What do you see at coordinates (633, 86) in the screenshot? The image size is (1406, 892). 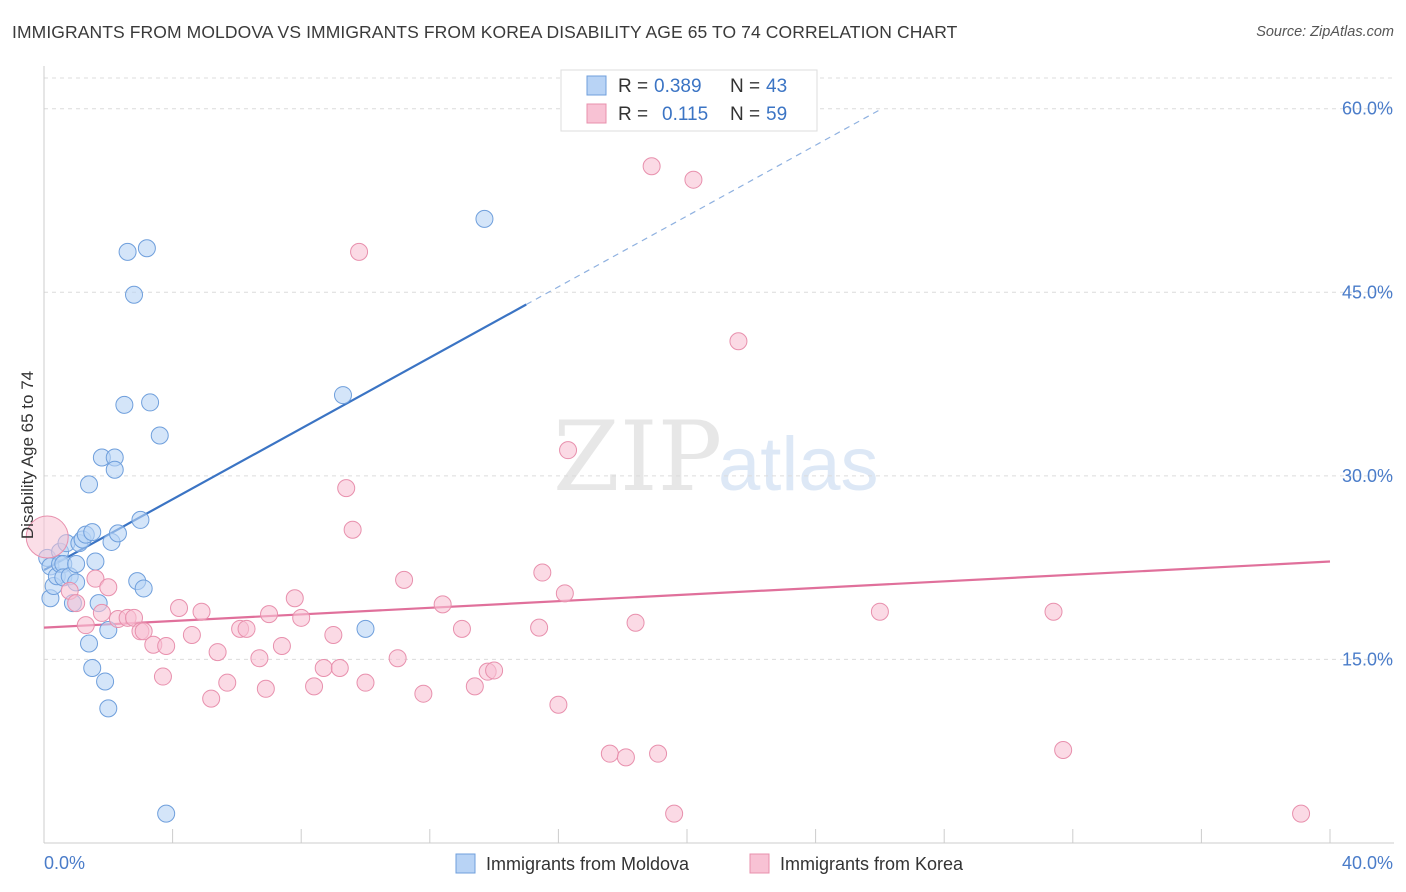 I see `legend-r-label-moldova: R =` at bounding box center [633, 86].